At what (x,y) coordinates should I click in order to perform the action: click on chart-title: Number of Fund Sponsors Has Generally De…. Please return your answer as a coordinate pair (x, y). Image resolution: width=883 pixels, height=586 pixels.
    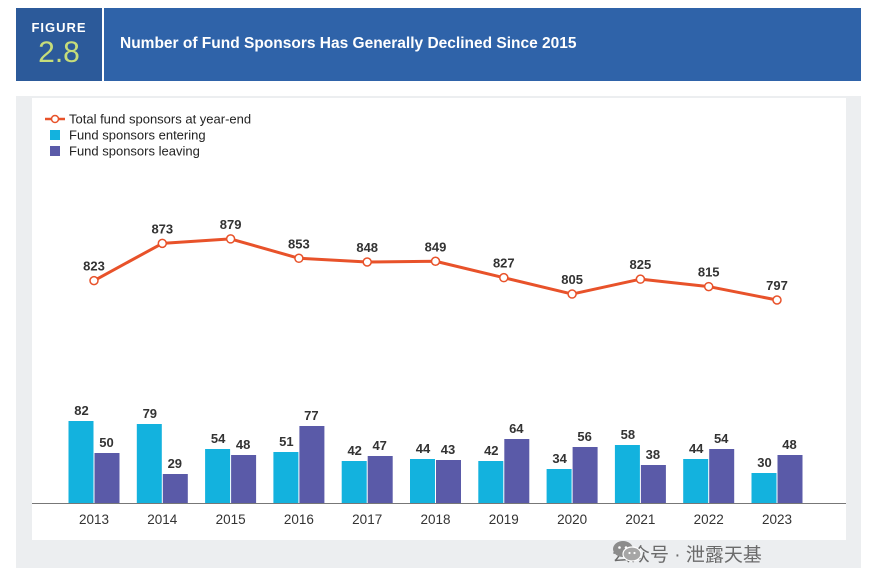
    Looking at the image, I should click on (348, 43).